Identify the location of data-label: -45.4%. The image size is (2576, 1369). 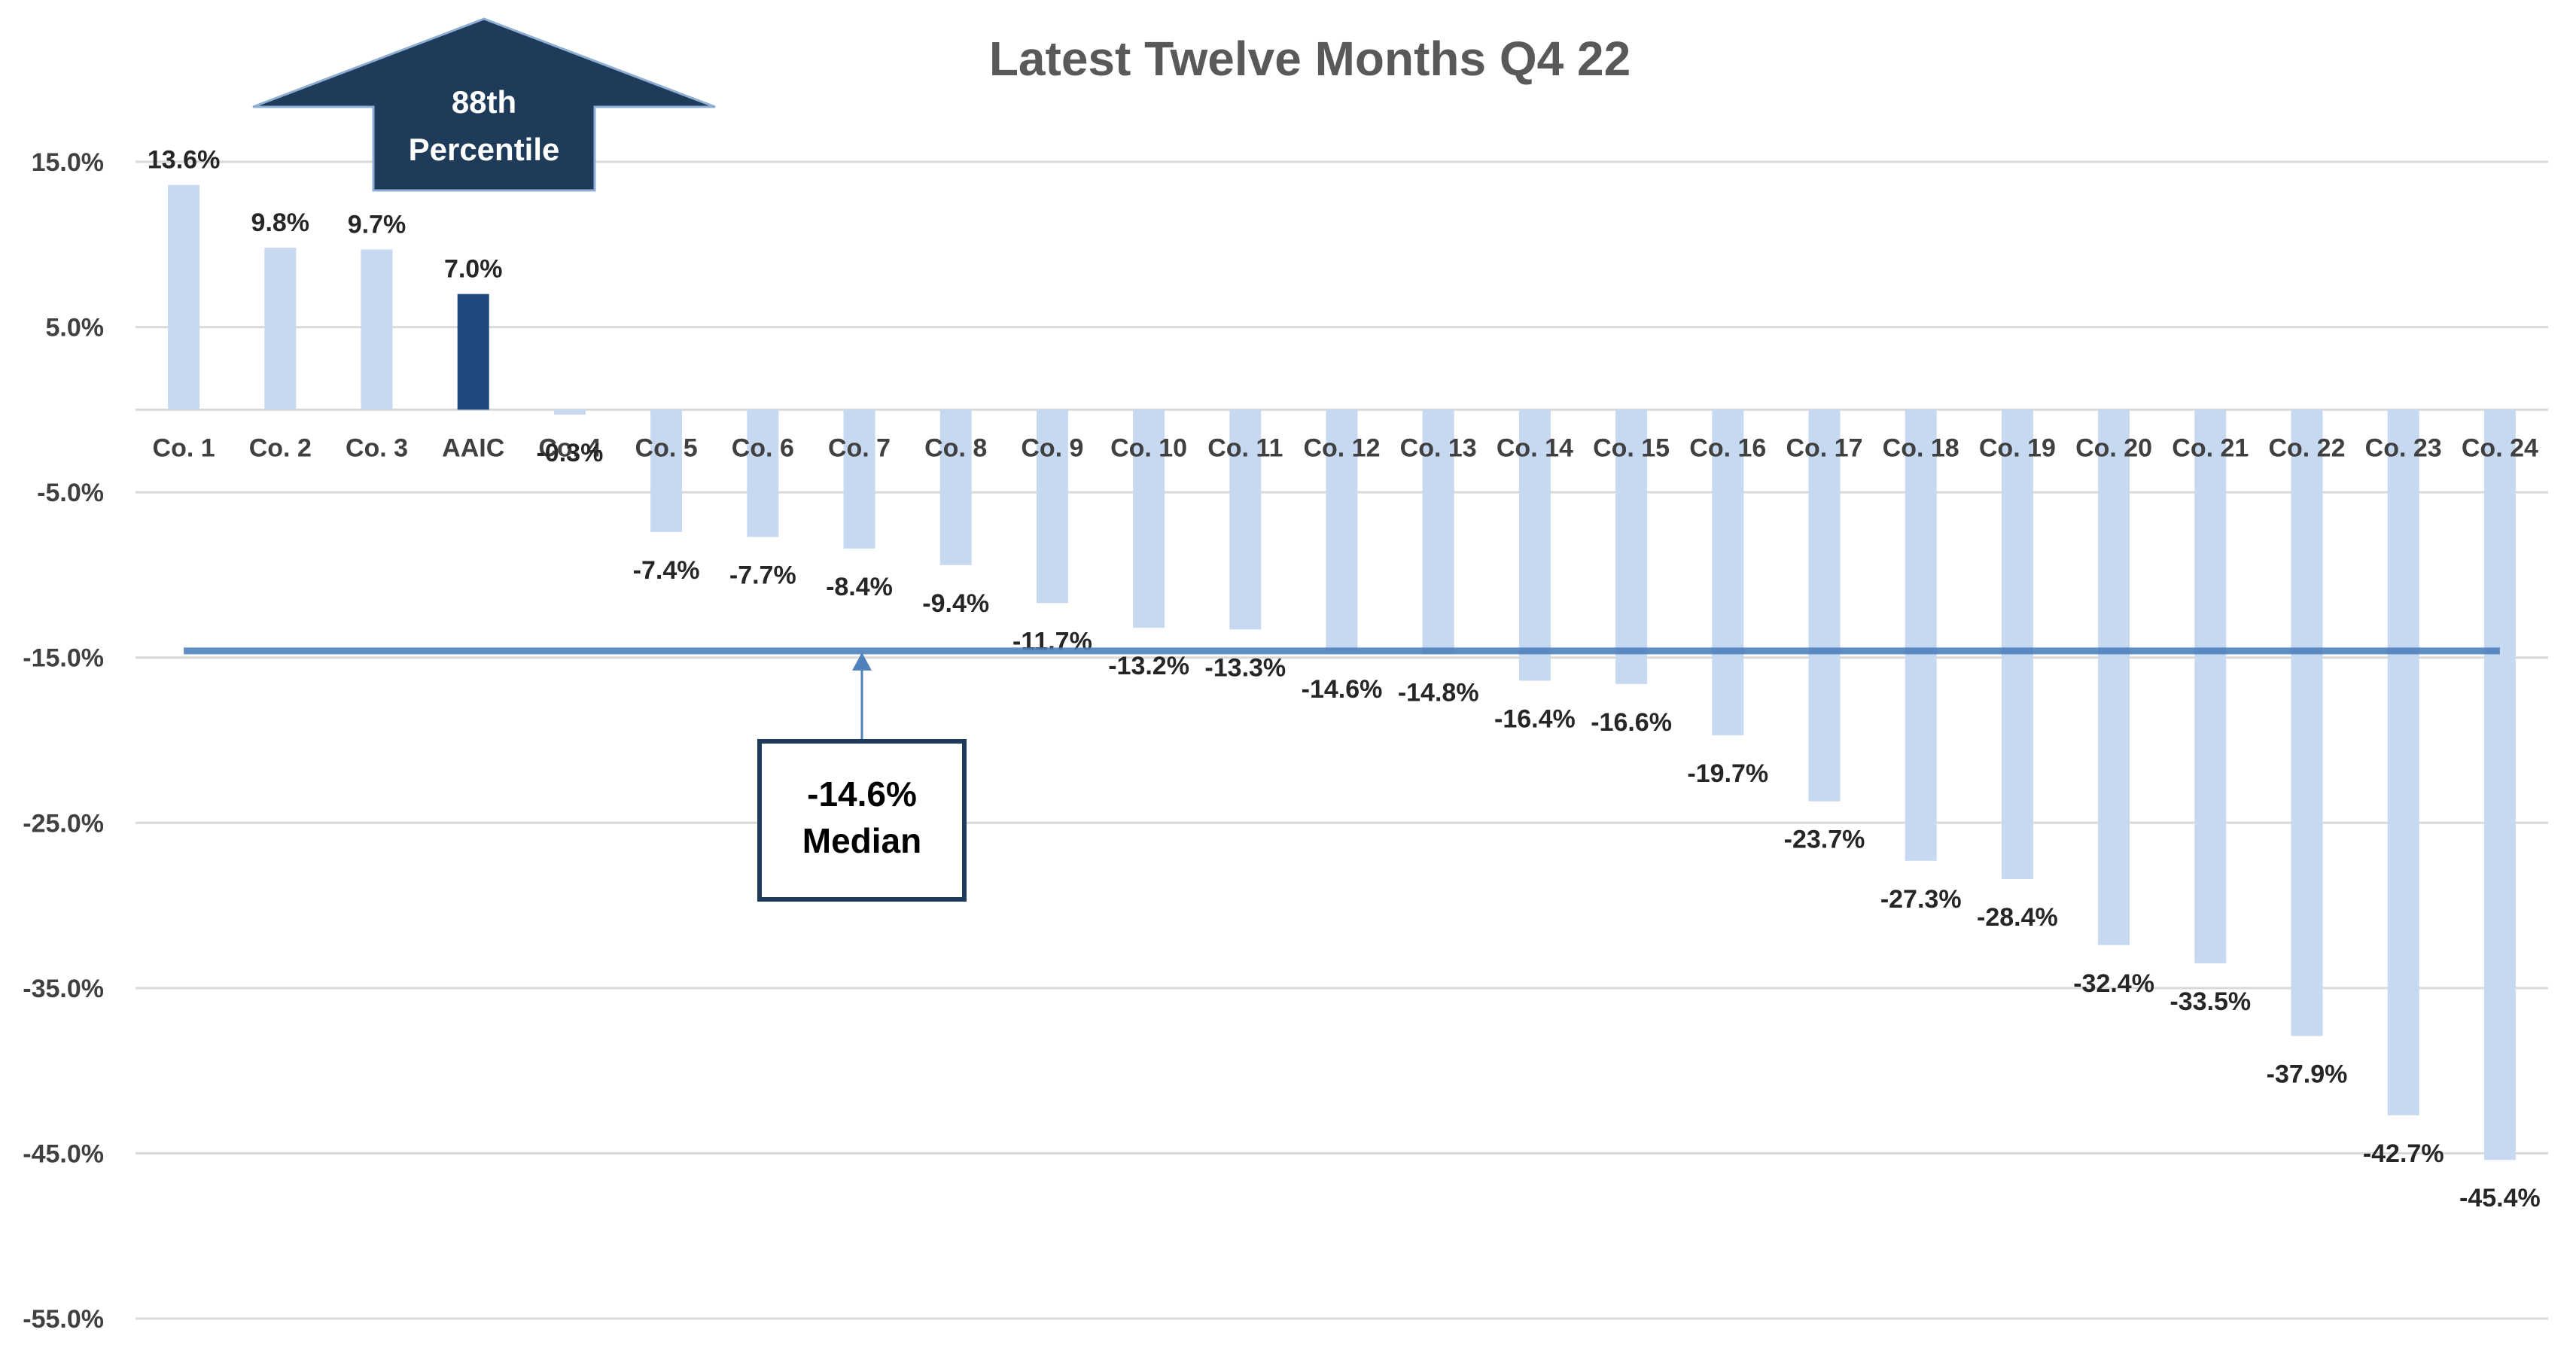
(2500, 1198).